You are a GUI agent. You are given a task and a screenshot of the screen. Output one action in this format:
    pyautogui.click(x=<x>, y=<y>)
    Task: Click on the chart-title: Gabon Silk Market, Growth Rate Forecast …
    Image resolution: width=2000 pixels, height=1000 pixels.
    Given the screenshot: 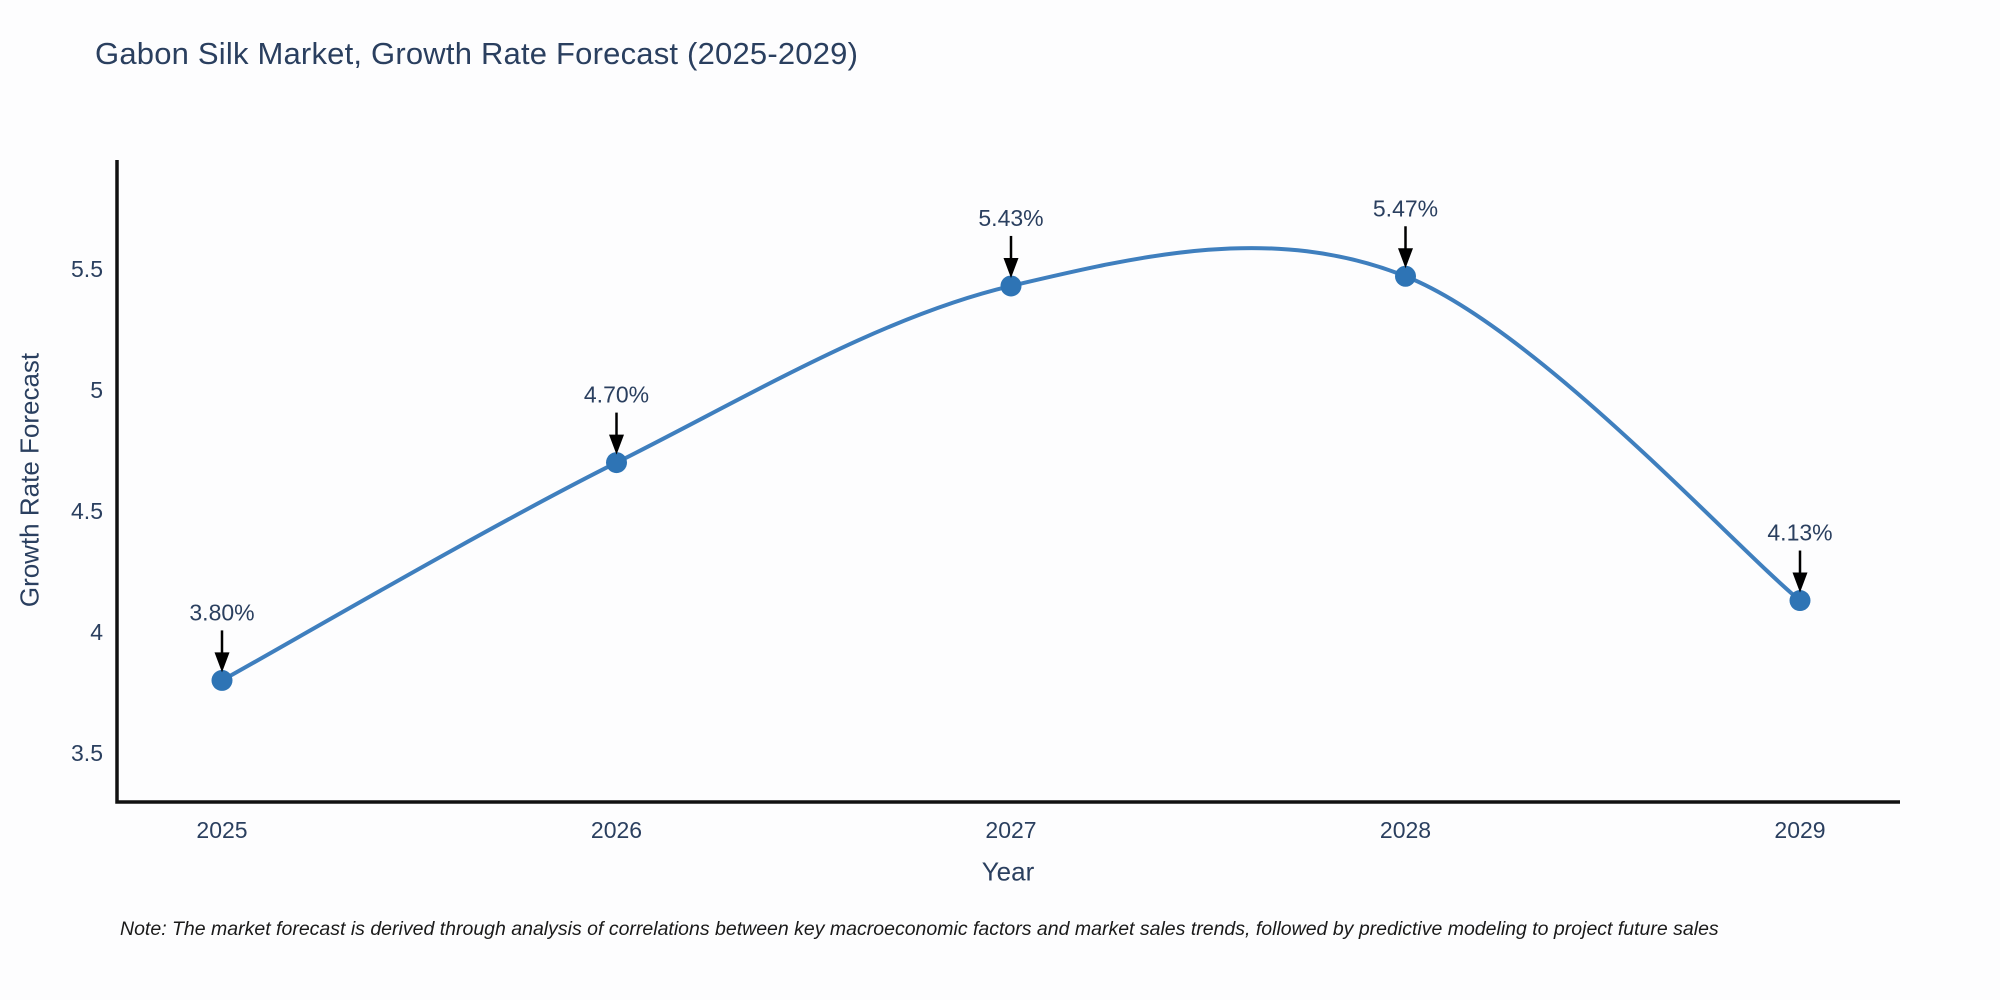 What is the action you would take?
    pyautogui.click(x=477, y=53)
    